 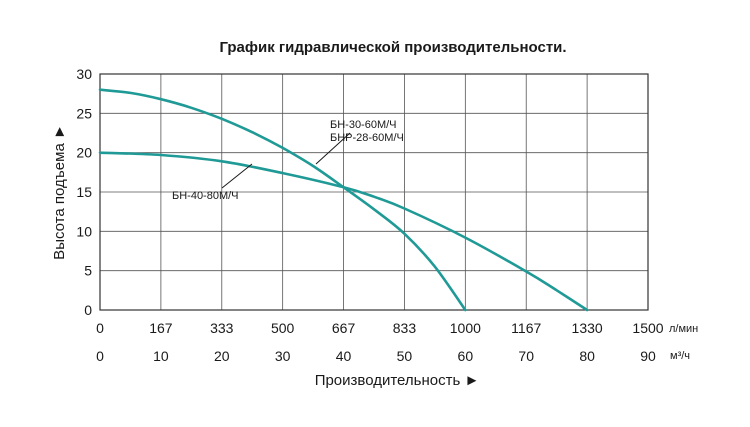 I want to click on x-tick-label-lmin: 1500, so click(x=647, y=328).